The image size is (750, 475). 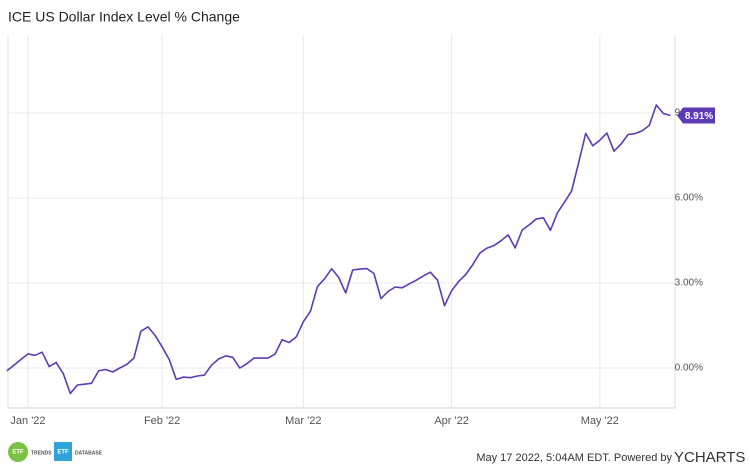 What do you see at coordinates (27, 421) in the screenshot?
I see `x-tick-label: Jan '22` at bounding box center [27, 421].